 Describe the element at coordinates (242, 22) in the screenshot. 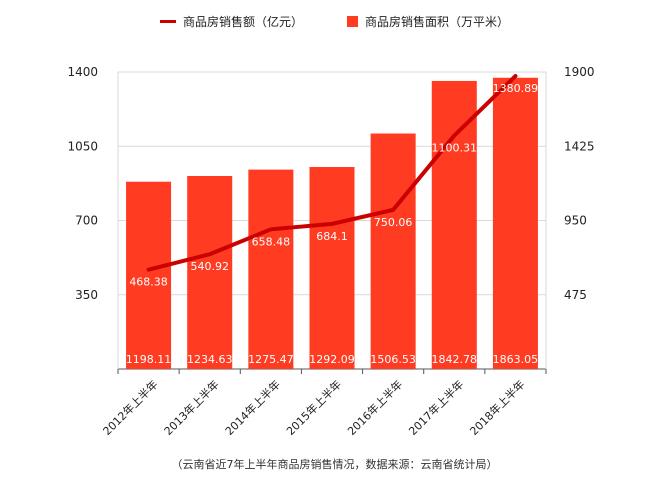

I see `legend-label-sales: 商品房销售额（亿元）` at that location.